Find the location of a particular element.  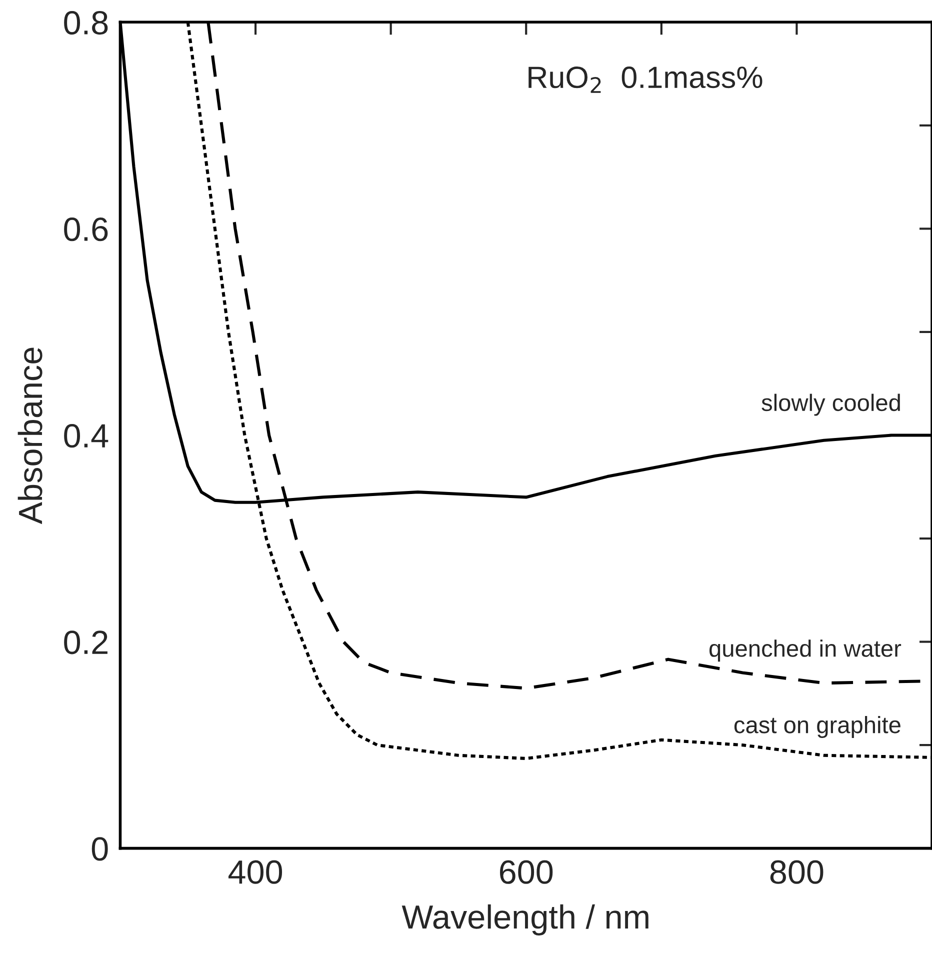

annotation: RuO$_{2}$ 0.1mass% is located at coordinates (645, 79).